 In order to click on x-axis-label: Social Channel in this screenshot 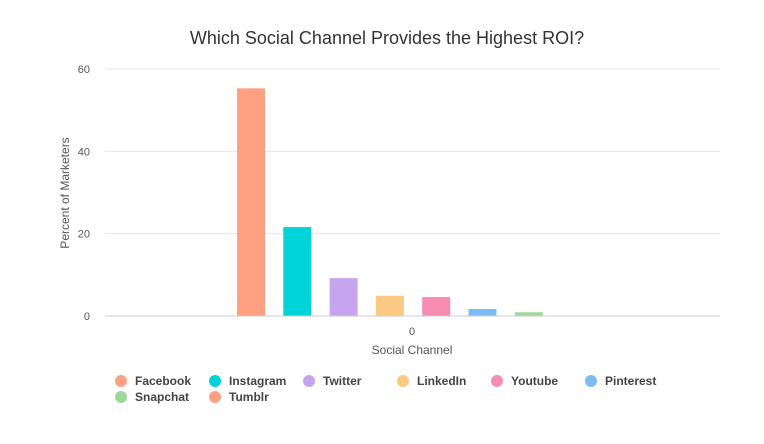, I will do `click(412, 350)`.